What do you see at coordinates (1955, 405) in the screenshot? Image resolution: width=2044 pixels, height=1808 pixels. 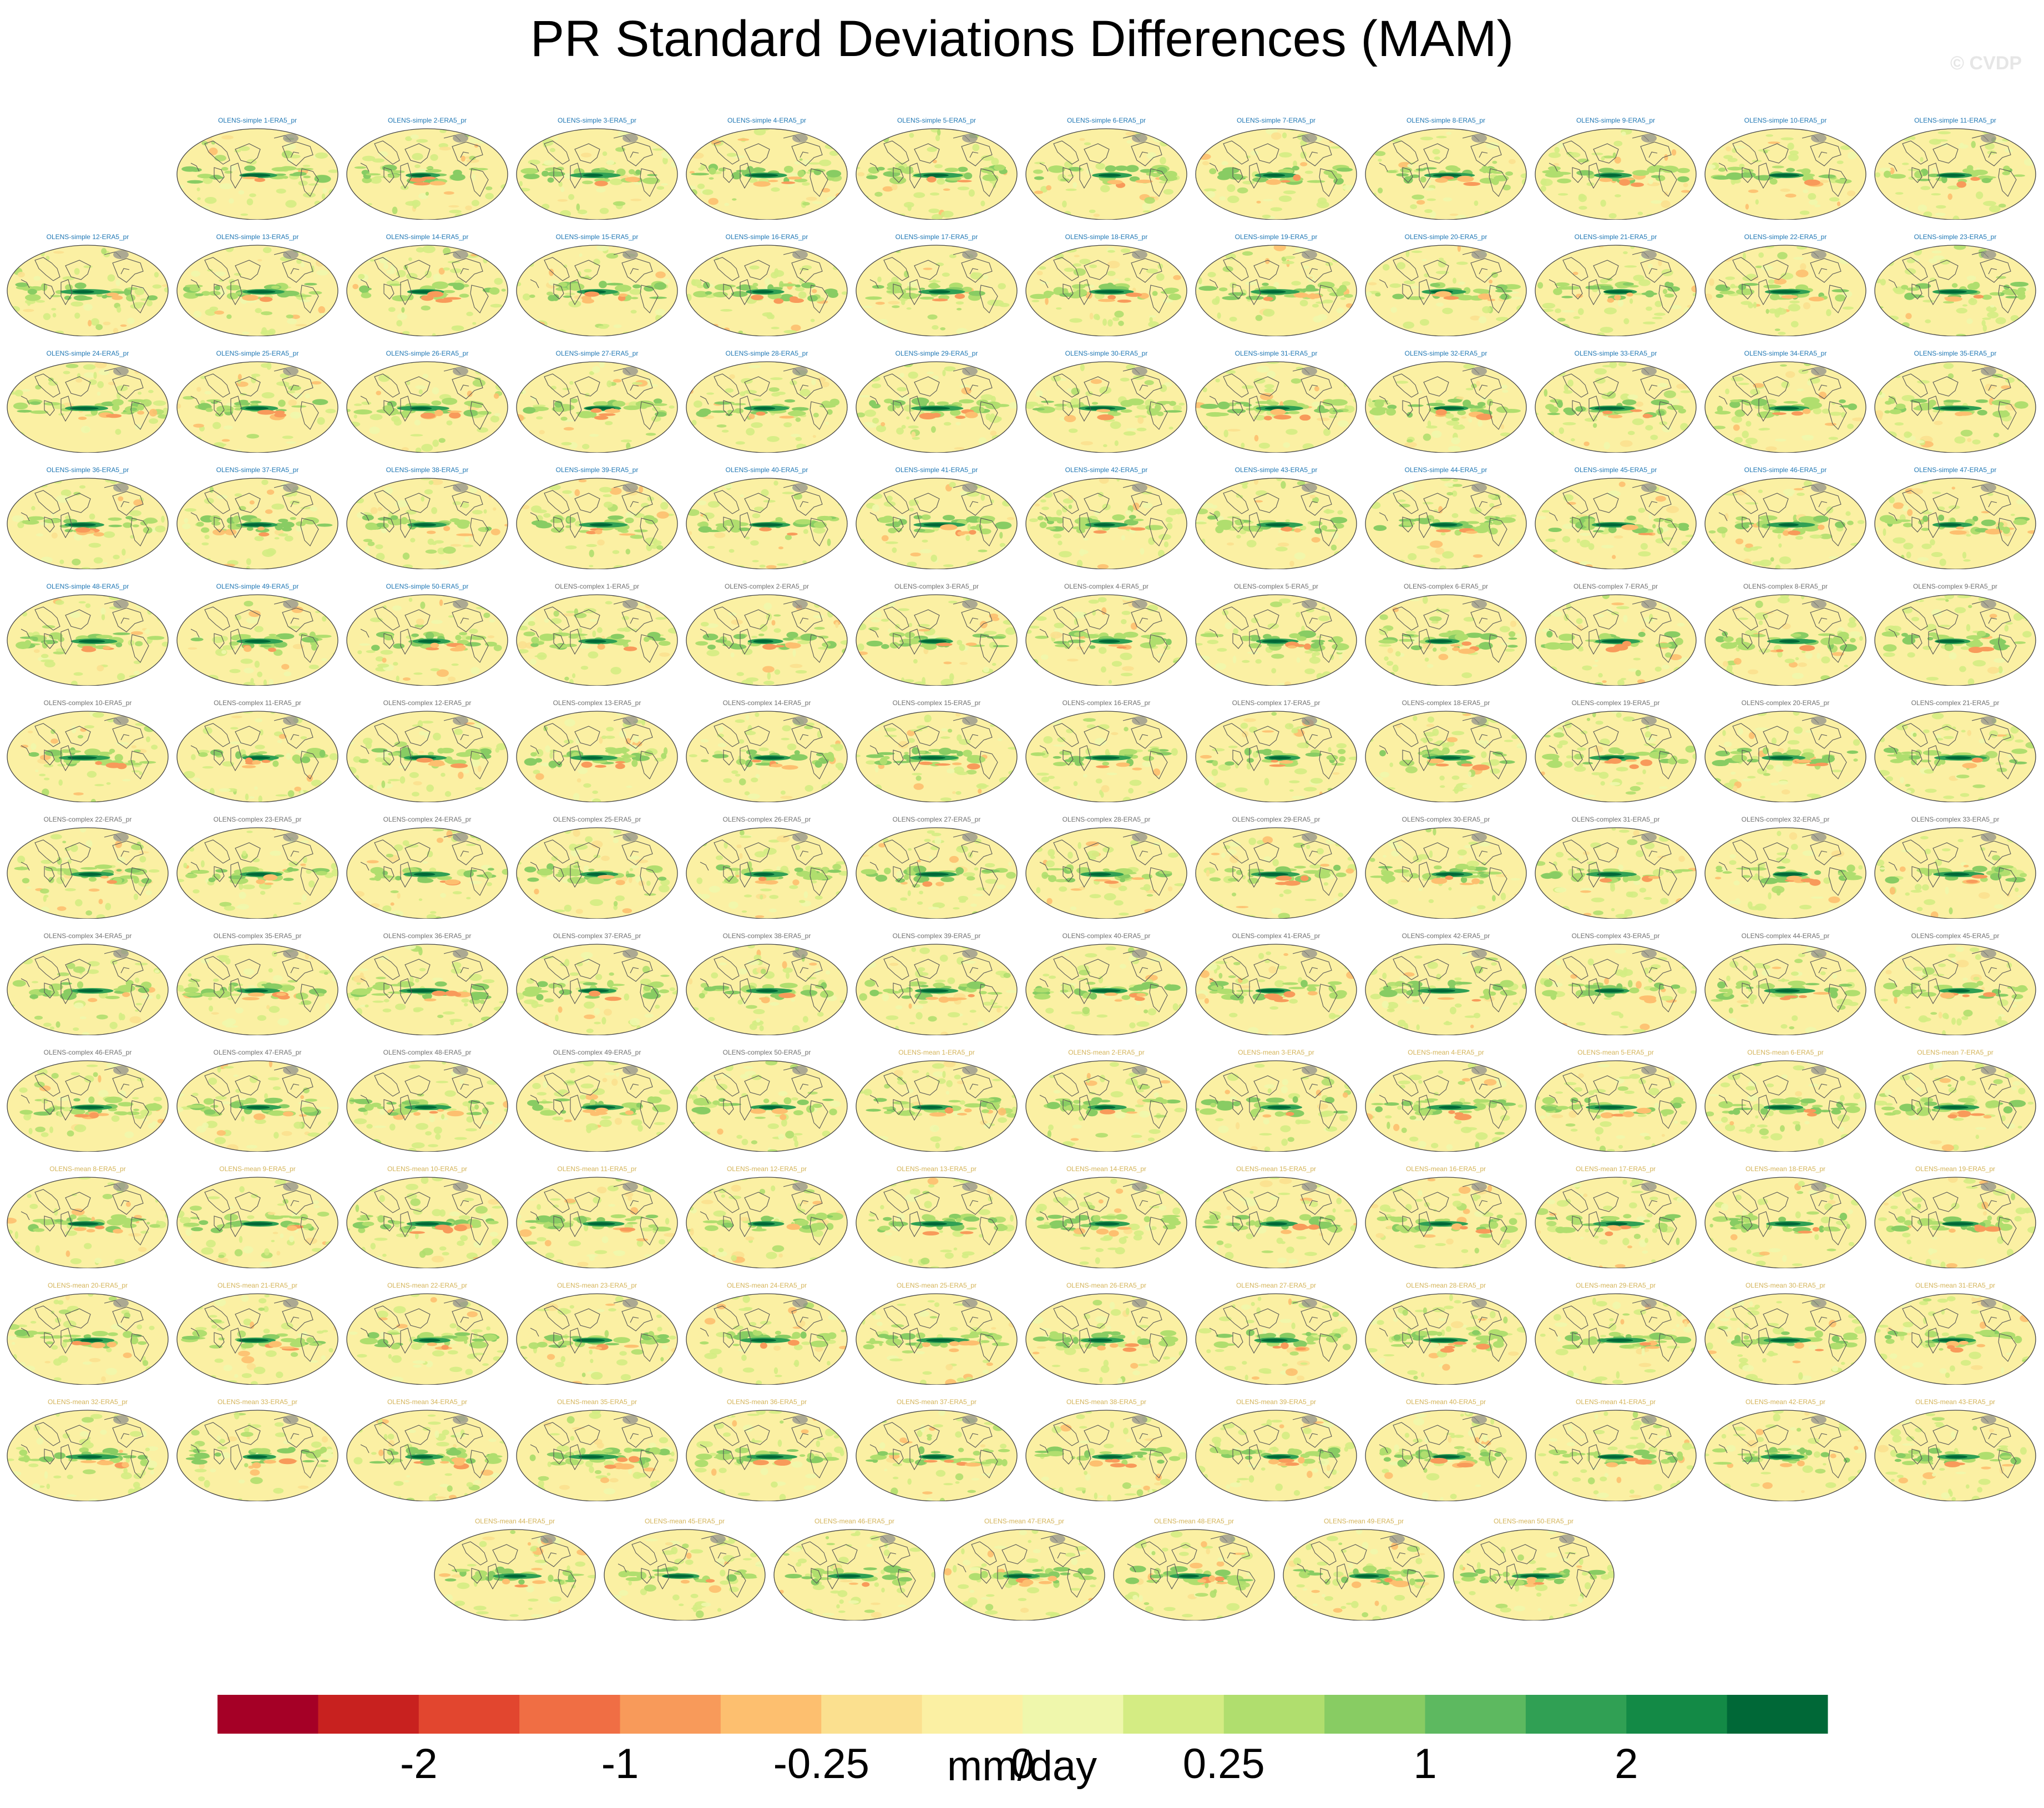 I see `map-panel: OLENS-simple 35-ERA5_pr` at bounding box center [1955, 405].